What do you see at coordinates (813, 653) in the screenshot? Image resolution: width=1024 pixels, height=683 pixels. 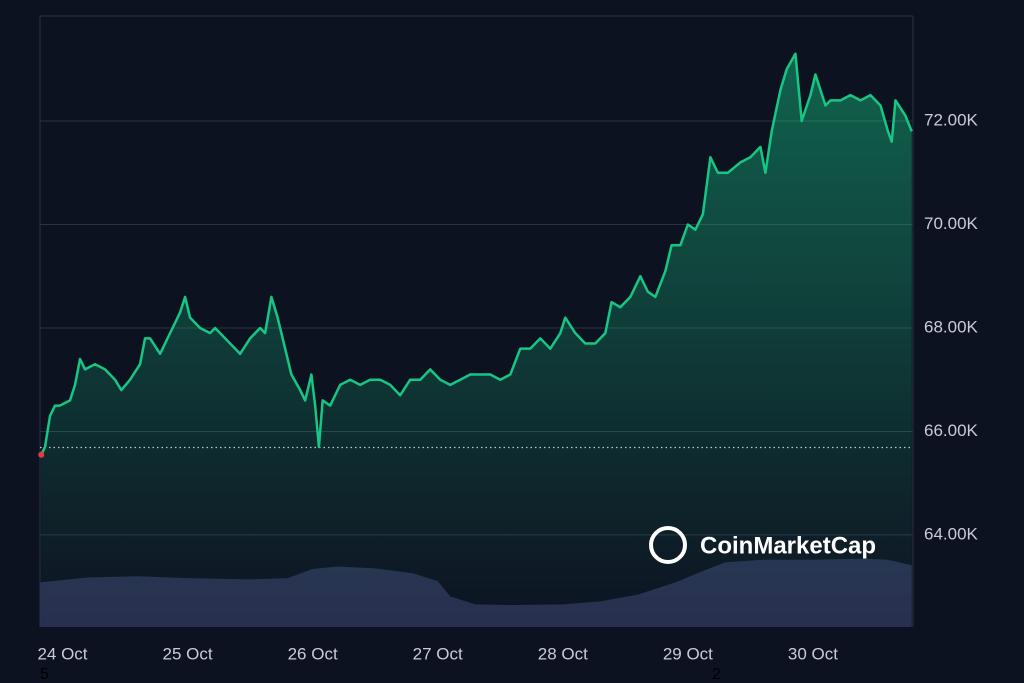 I see `x-tick-label: 30 Oct` at bounding box center [813, 653].